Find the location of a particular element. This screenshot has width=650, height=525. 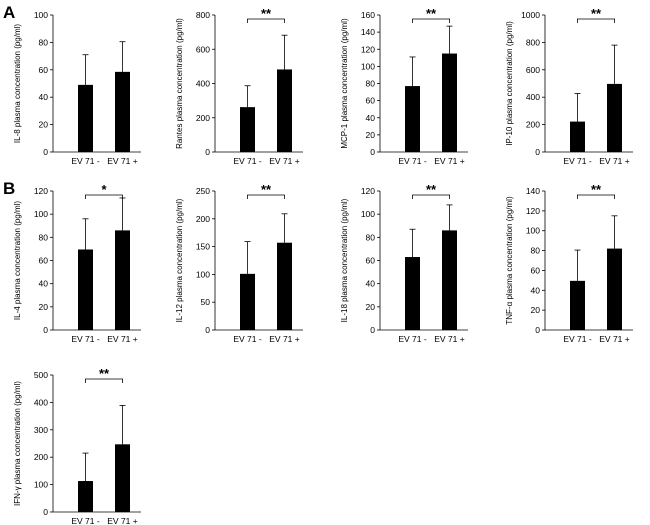

y-axis-title: MCP-1 plasma concentration (pg/ml) is located at coordinates (344, 83).